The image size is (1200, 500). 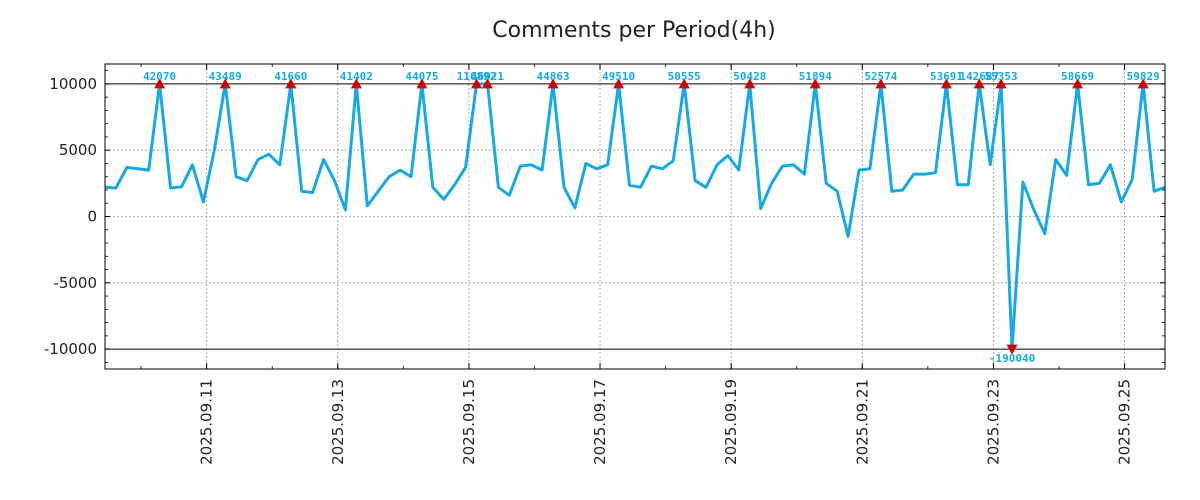 I want to click on x-tick-label: 2025.09.17, so click(x=600, y=422).